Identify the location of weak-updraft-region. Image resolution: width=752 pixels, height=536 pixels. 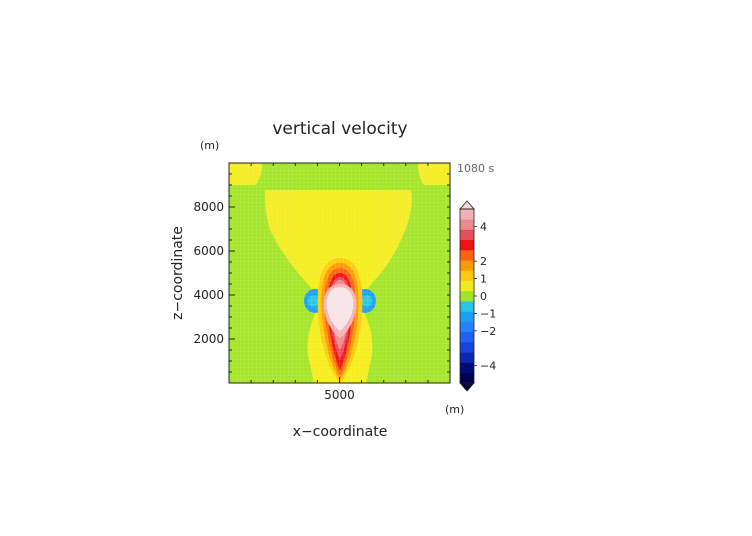
(338, 243).